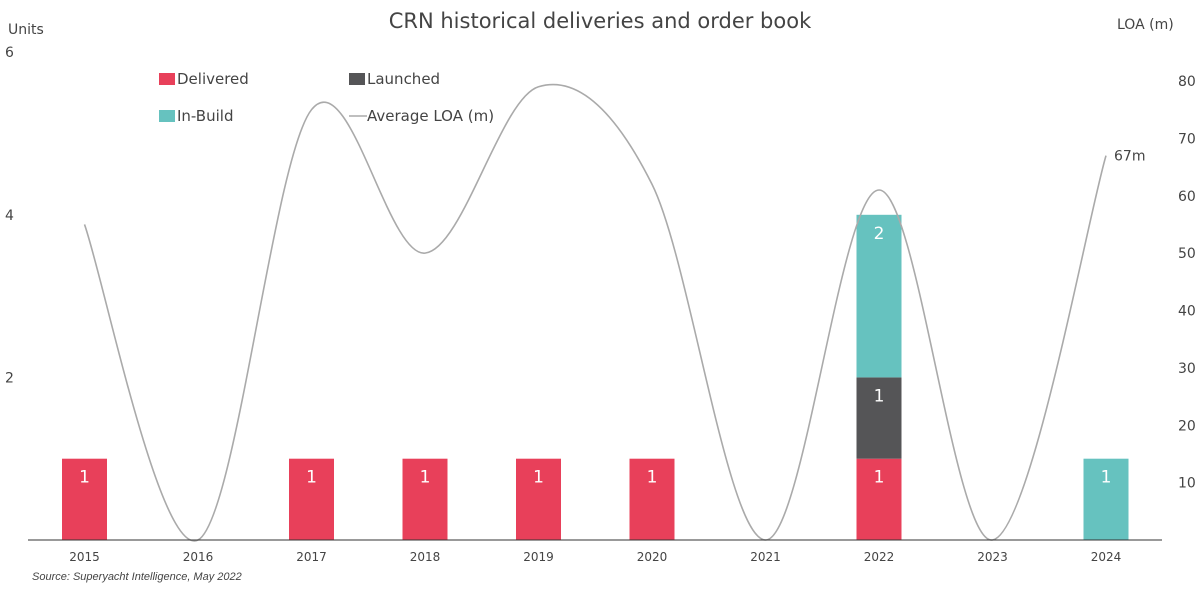 The height and width of the screenshot is (602, 1200). I want to click on legend-label: Average LOA (m), so click(430, 116).